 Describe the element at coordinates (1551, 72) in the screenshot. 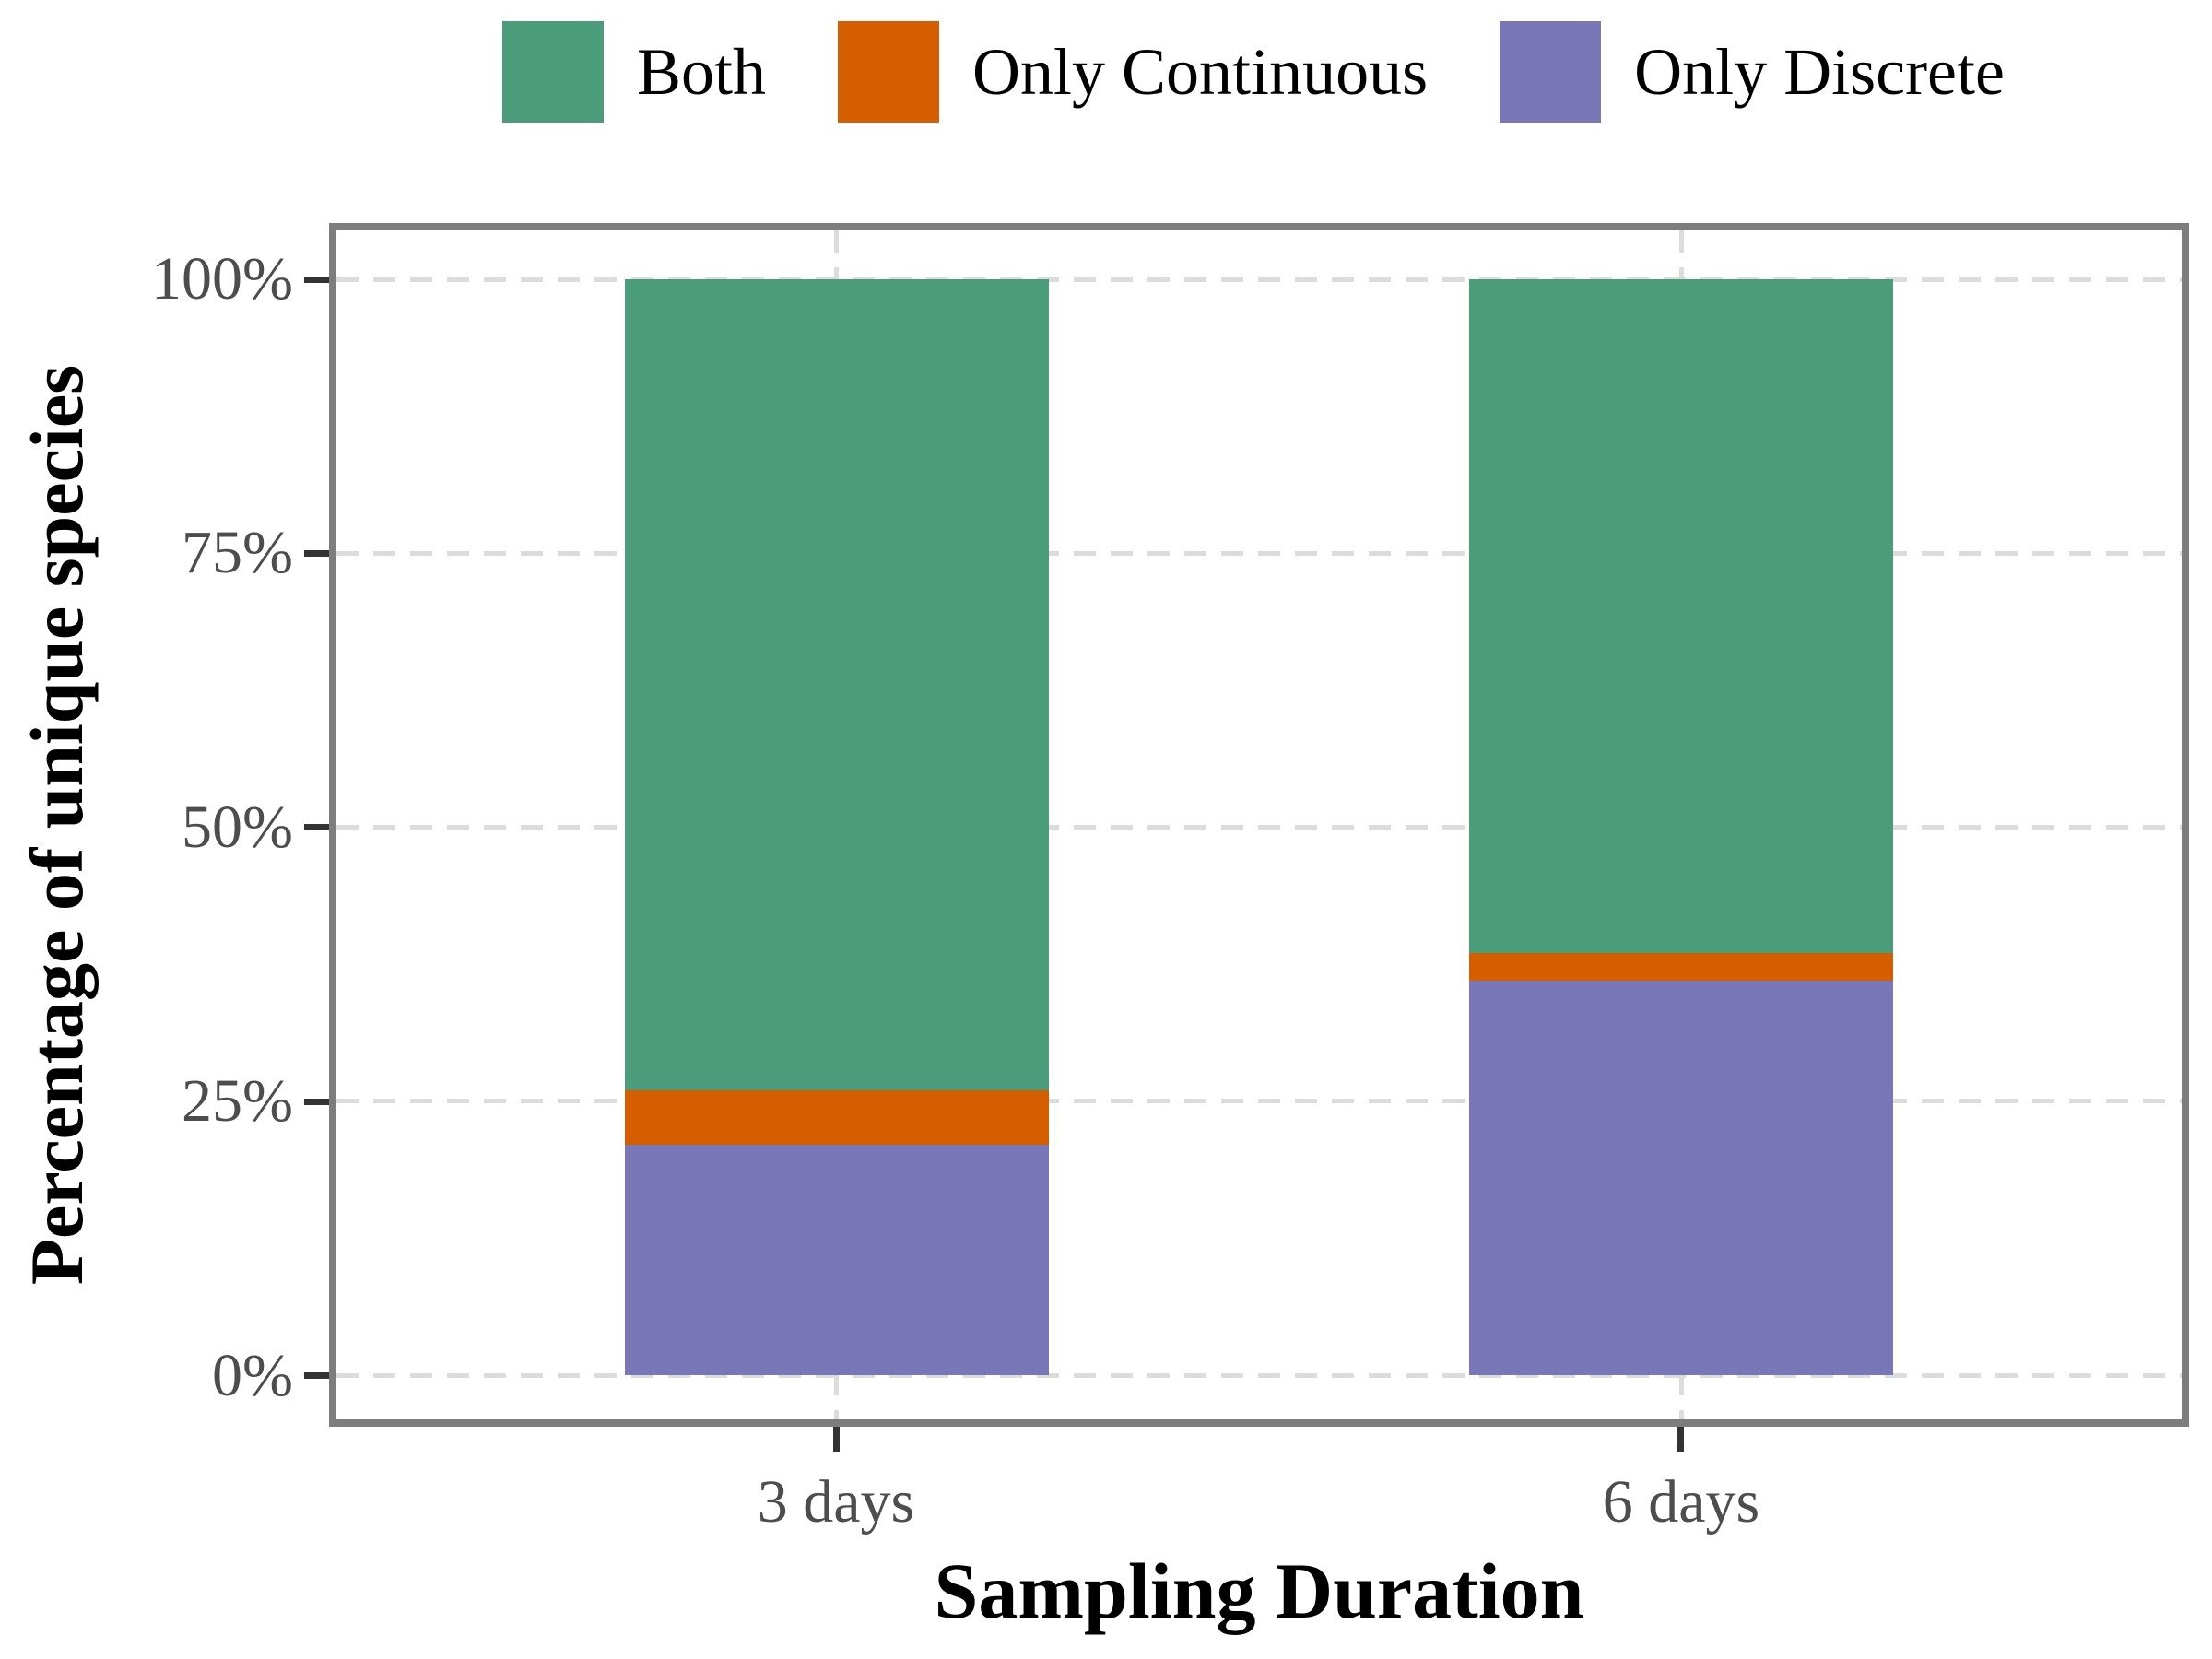

I see `legend-swatch-only-discrete` at that location.